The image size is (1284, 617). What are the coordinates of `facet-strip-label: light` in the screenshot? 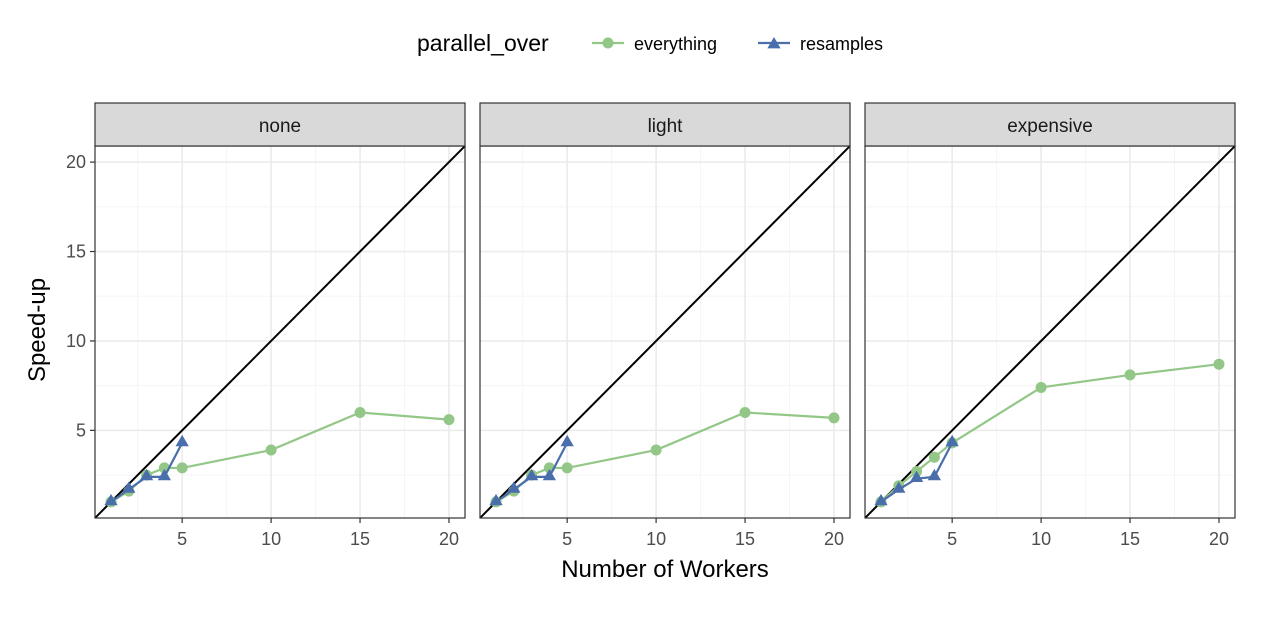 It's located at (666, 126).